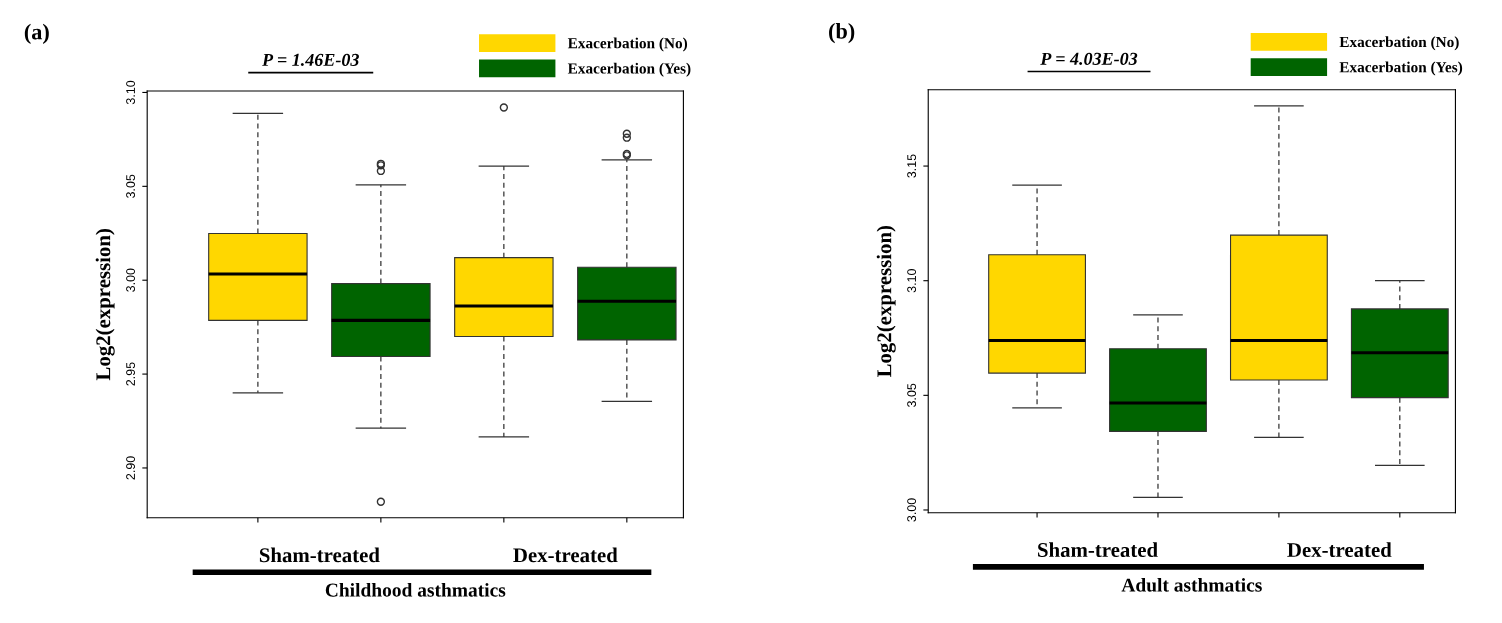  What do you see at coordinates (1191, 585) in the screenshot?
I see `x-axis-title: Adult asthmatics` at bounding box center [1191, 585].